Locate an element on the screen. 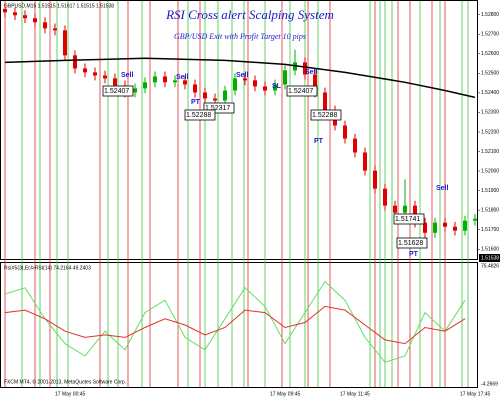  x-tick-label: 17 May 17:45 is located at coordinates (475, 394).